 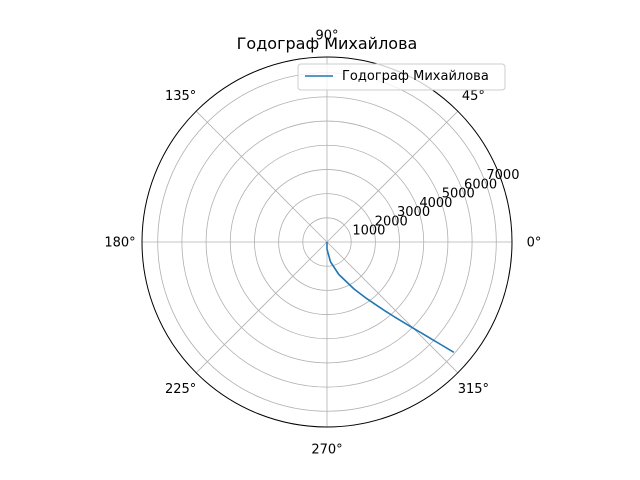 What do you see at coordinates (180, 96) in the screenshot?
I see `theta-tick-label: 135°` at bounding box center [180, 96].